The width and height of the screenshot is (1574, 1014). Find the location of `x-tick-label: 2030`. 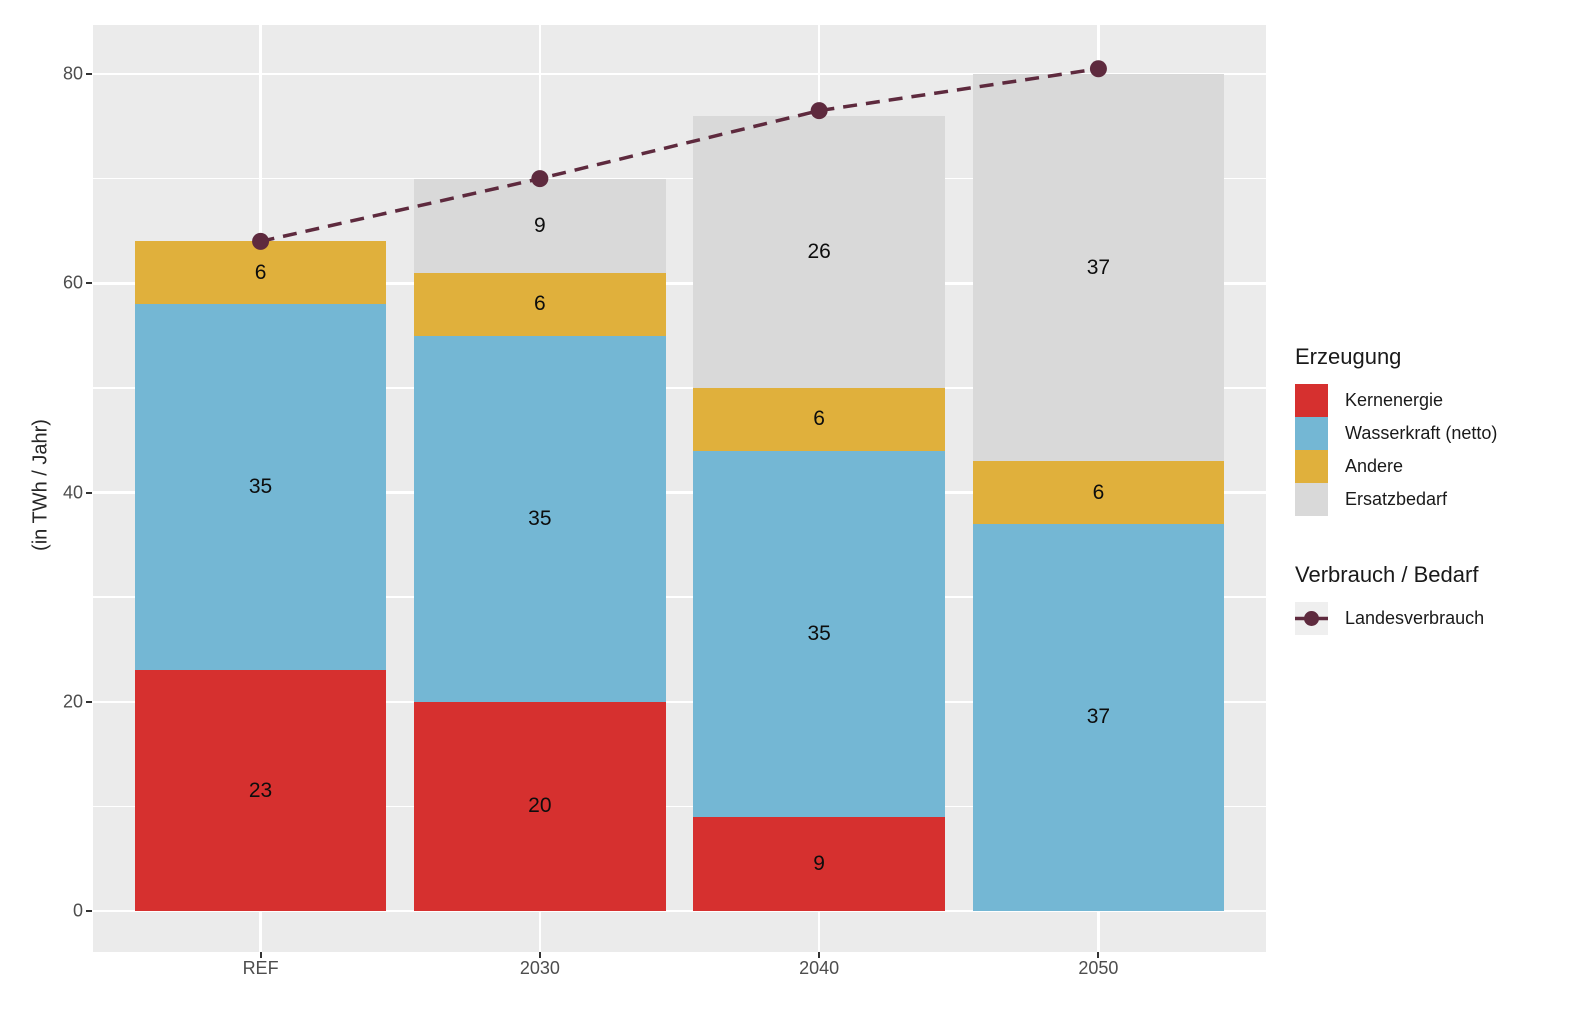

x-tick-label: 2030 is located at coordinates (539, 968).